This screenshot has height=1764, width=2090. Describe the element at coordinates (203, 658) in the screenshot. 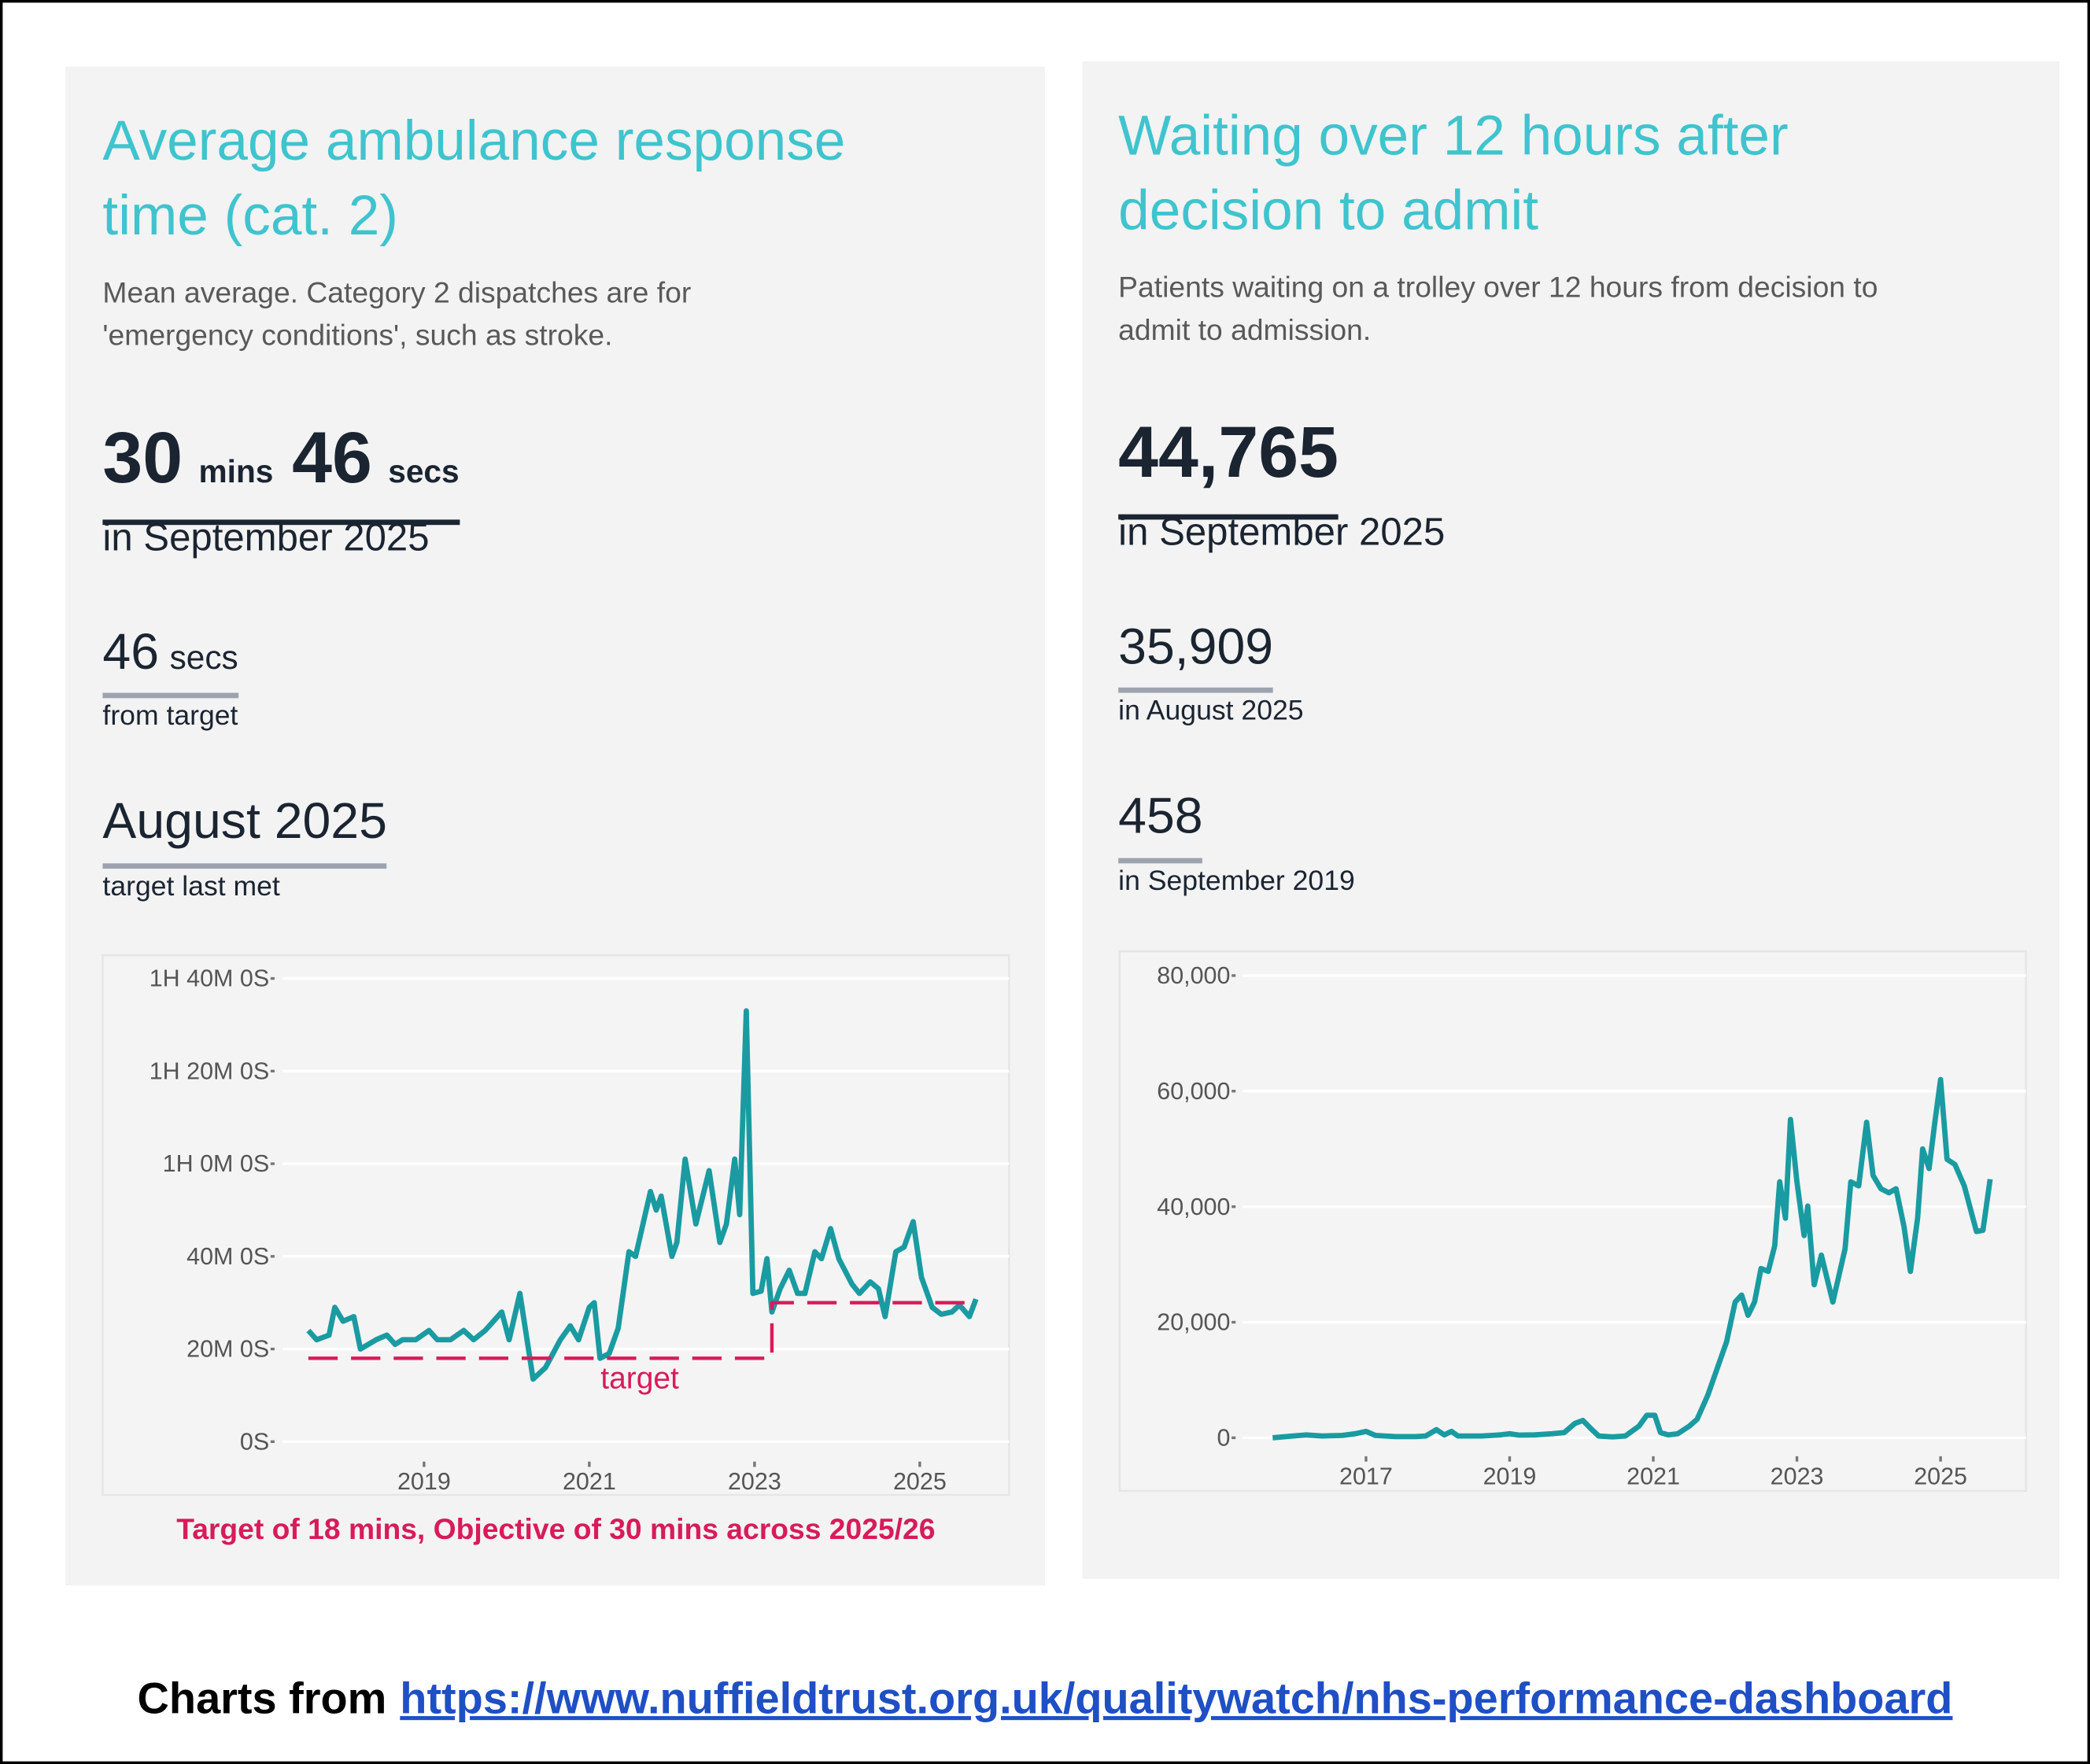

I see `stat-unit: secs` at that location.